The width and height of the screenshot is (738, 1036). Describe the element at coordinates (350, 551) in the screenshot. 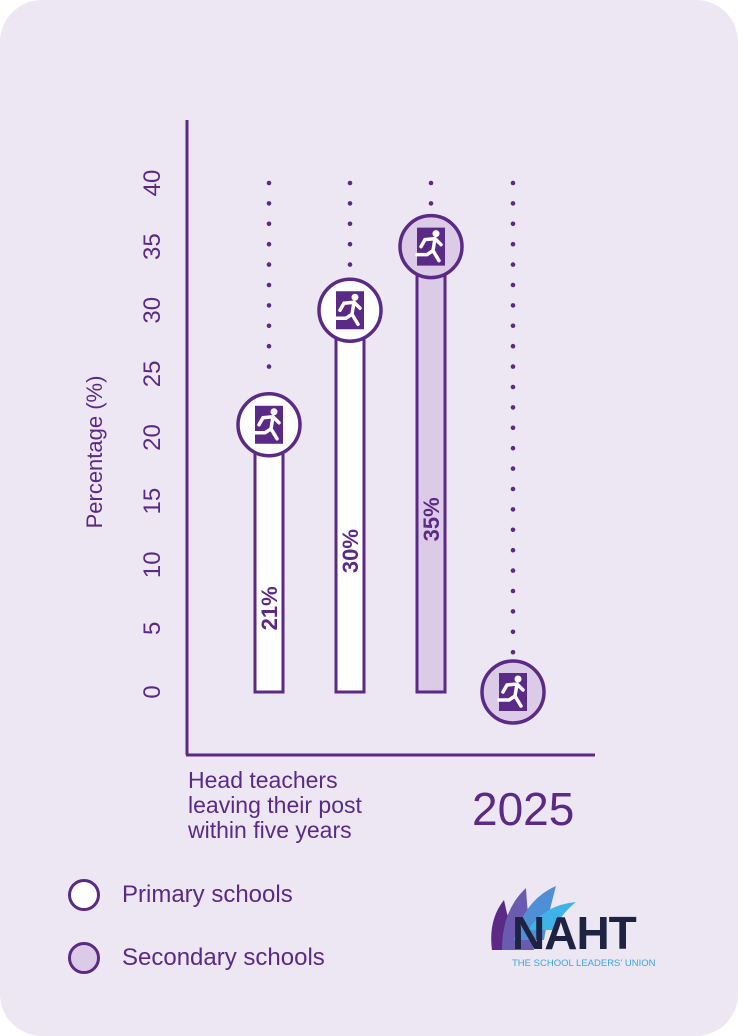

I see `bar-data-label: 30%` at that location.